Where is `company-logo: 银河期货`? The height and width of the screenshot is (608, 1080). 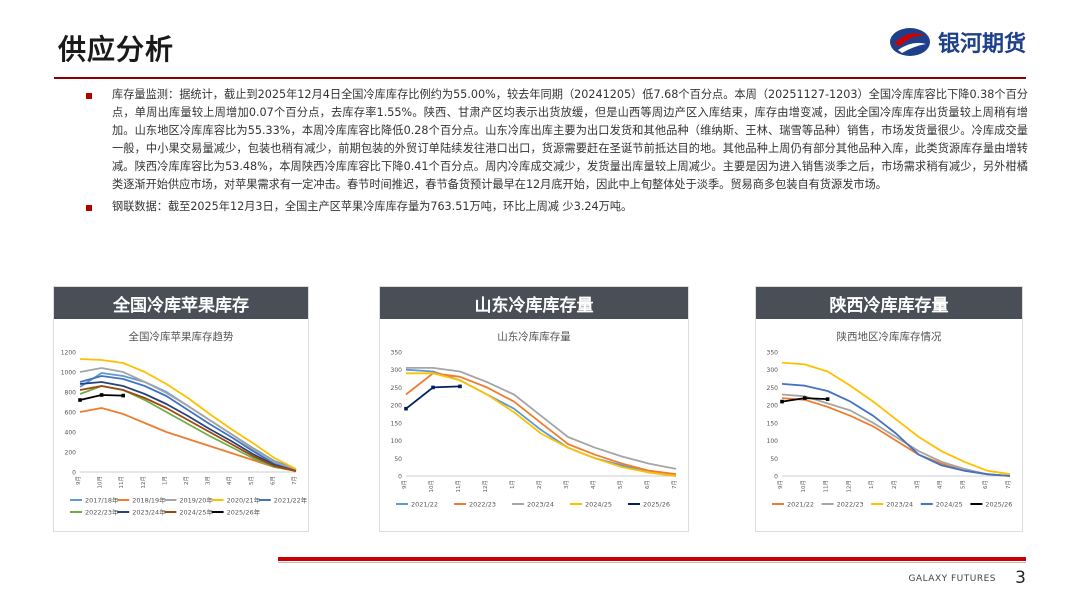 company-logo: 银河期货 is located at coordinates (957, 42).